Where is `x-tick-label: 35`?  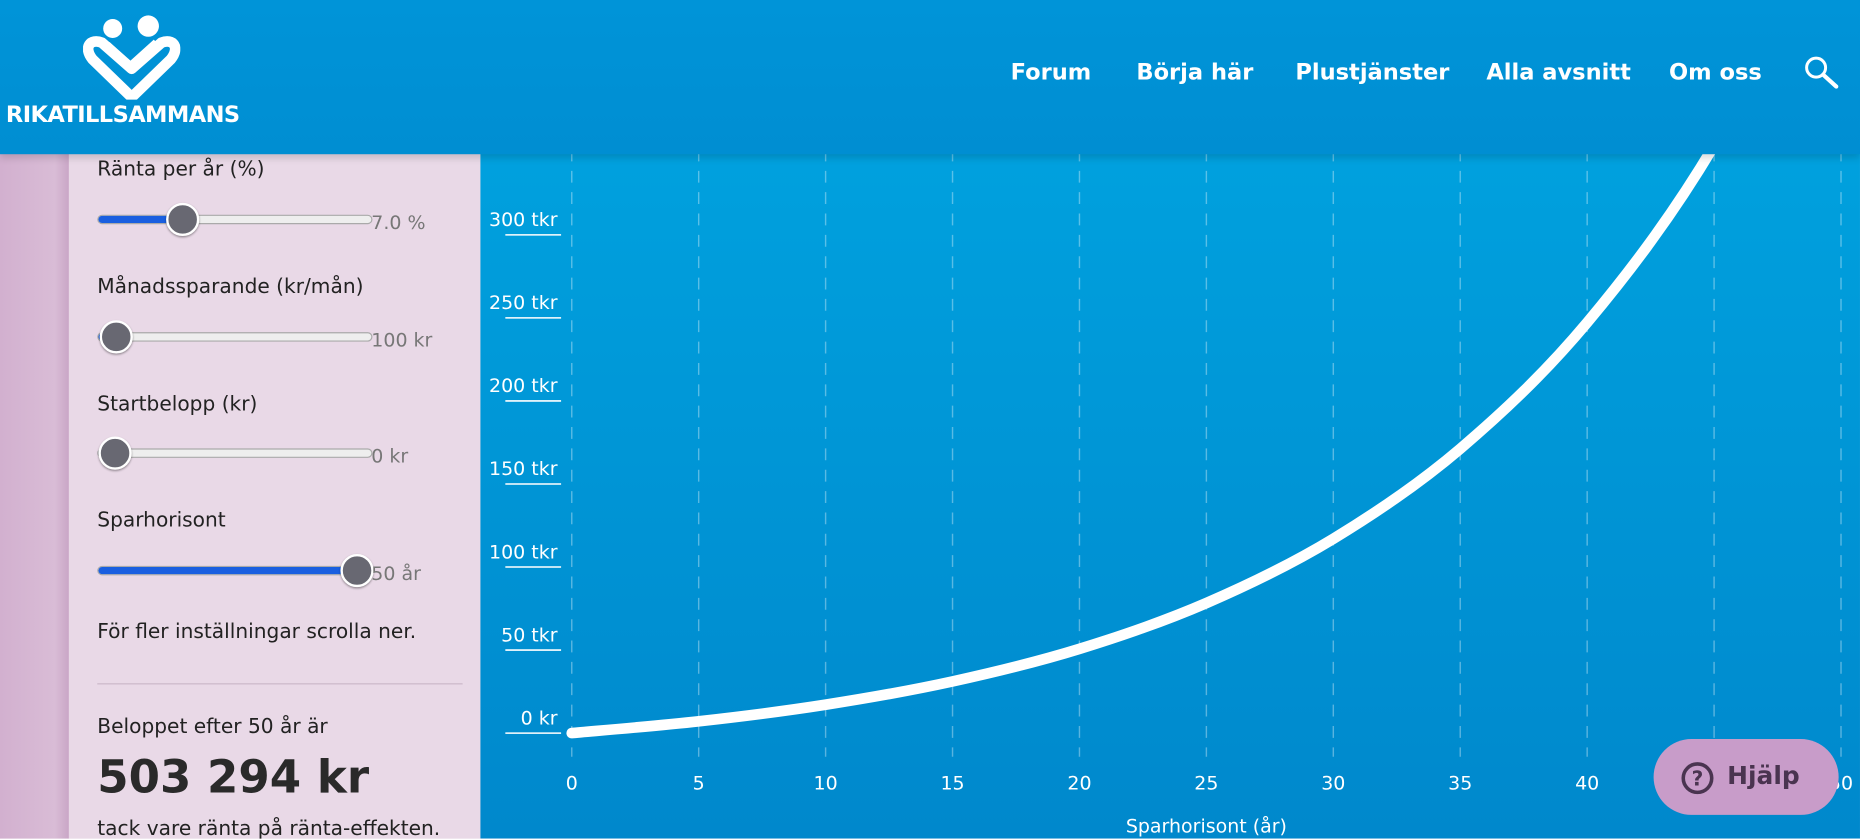
x-tick-label: 35 is located at coordinates (1460, 784).